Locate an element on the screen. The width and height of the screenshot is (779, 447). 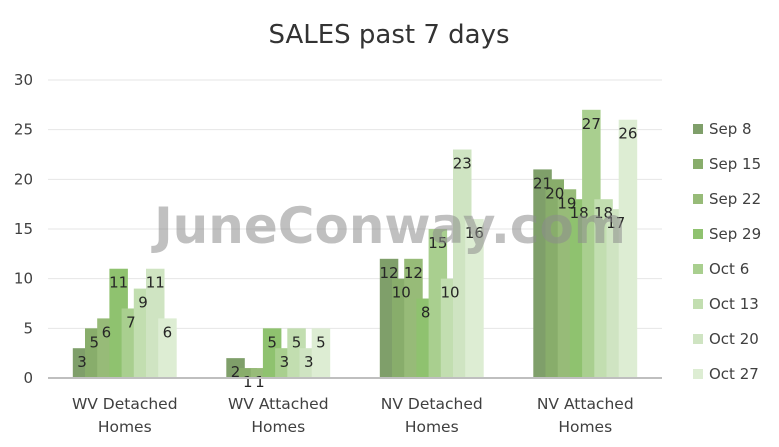
data-label: 8 is located at coordinates (426, 313).